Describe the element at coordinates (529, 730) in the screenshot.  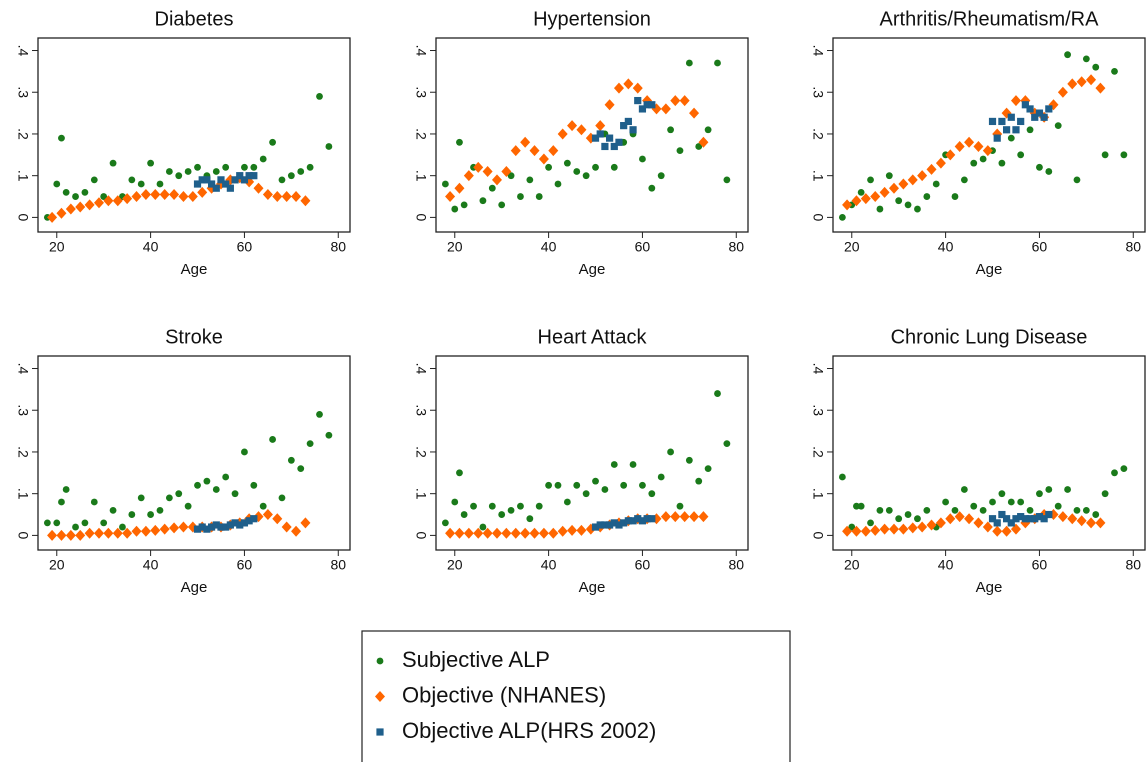
I see `legend-label: Objective ALP(HRS 2002)` at that location.